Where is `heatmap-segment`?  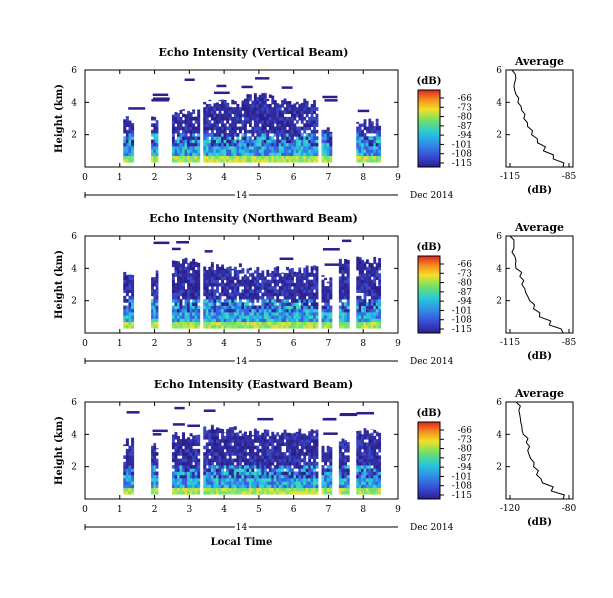
heatmap-segment is located at coordinates (297, 293).